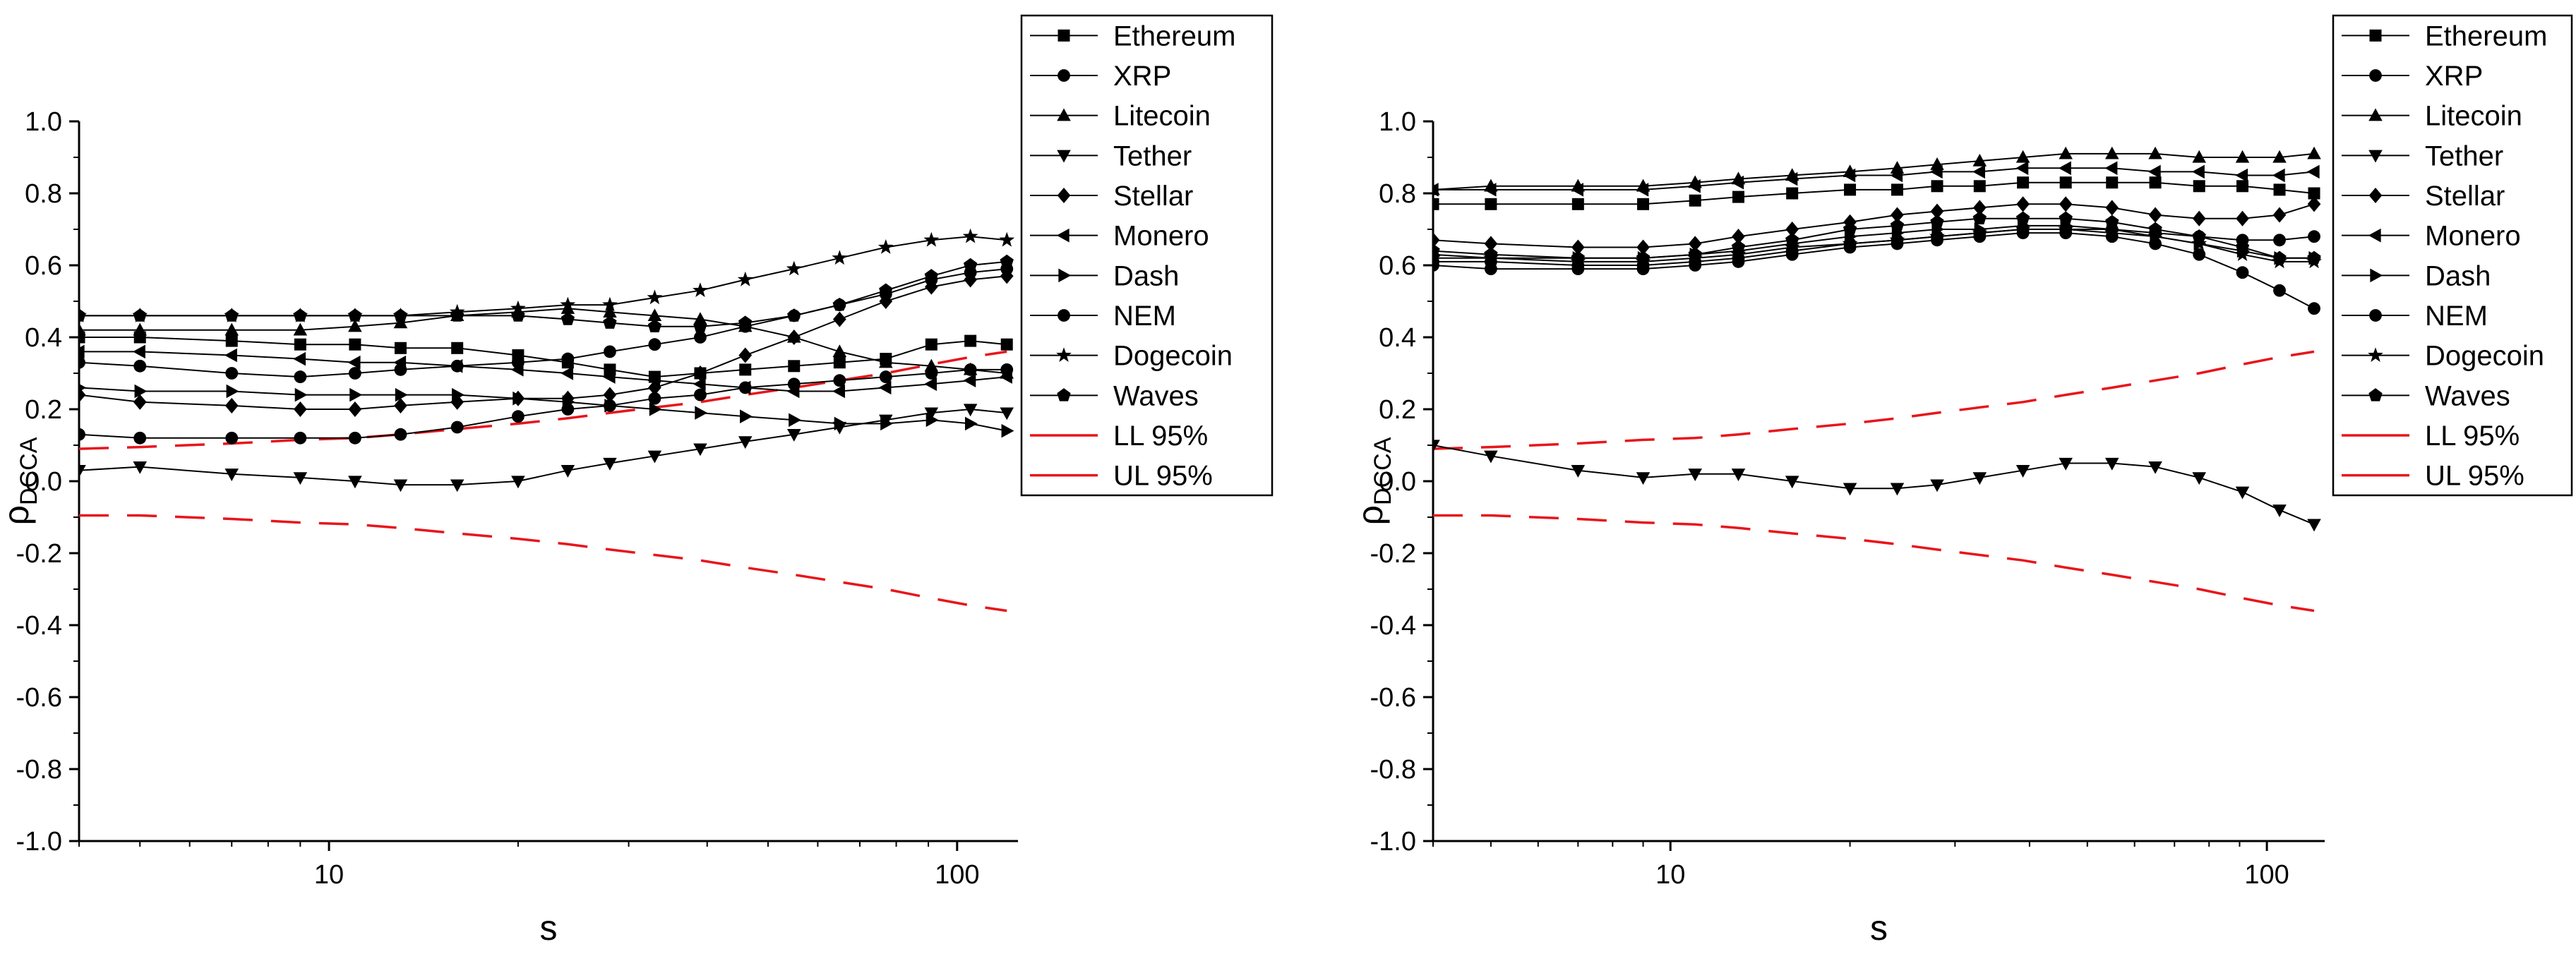 The image size is (2576, 961). I want to click on x-axis-title: s, so click(1879, 928).